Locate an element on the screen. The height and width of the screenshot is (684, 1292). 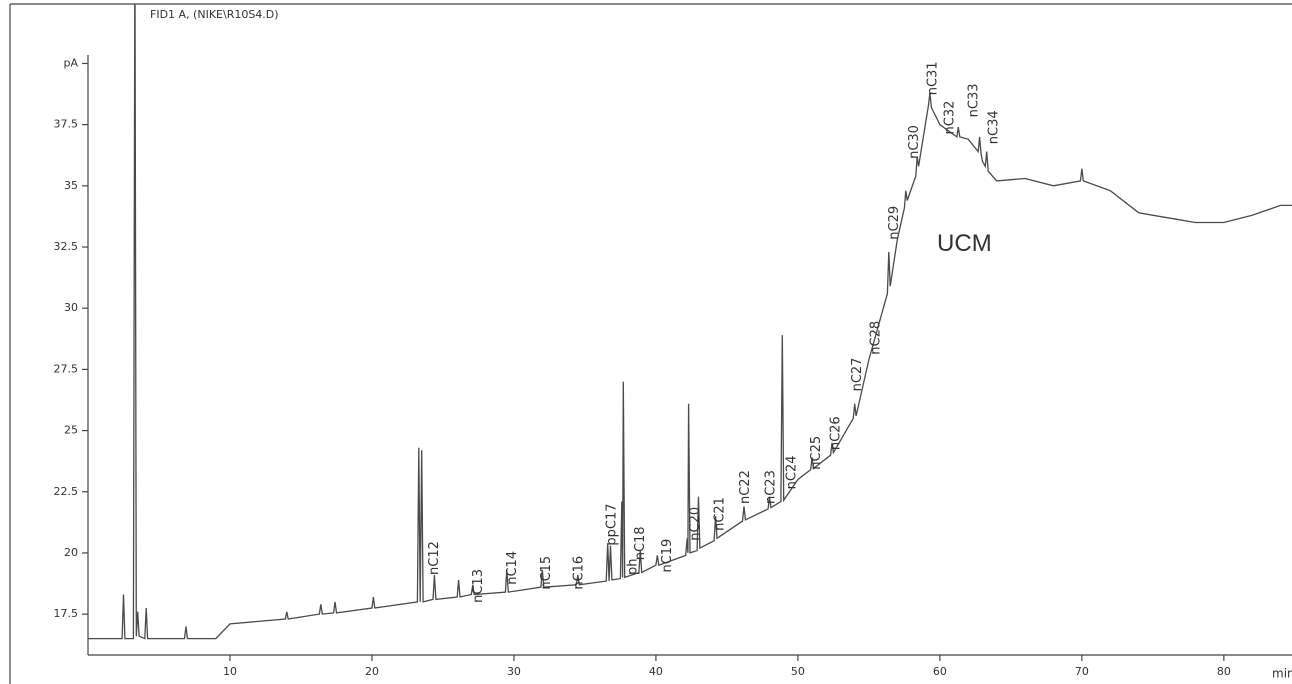
peak-label: nC23 is located at coordinates (770, 487).